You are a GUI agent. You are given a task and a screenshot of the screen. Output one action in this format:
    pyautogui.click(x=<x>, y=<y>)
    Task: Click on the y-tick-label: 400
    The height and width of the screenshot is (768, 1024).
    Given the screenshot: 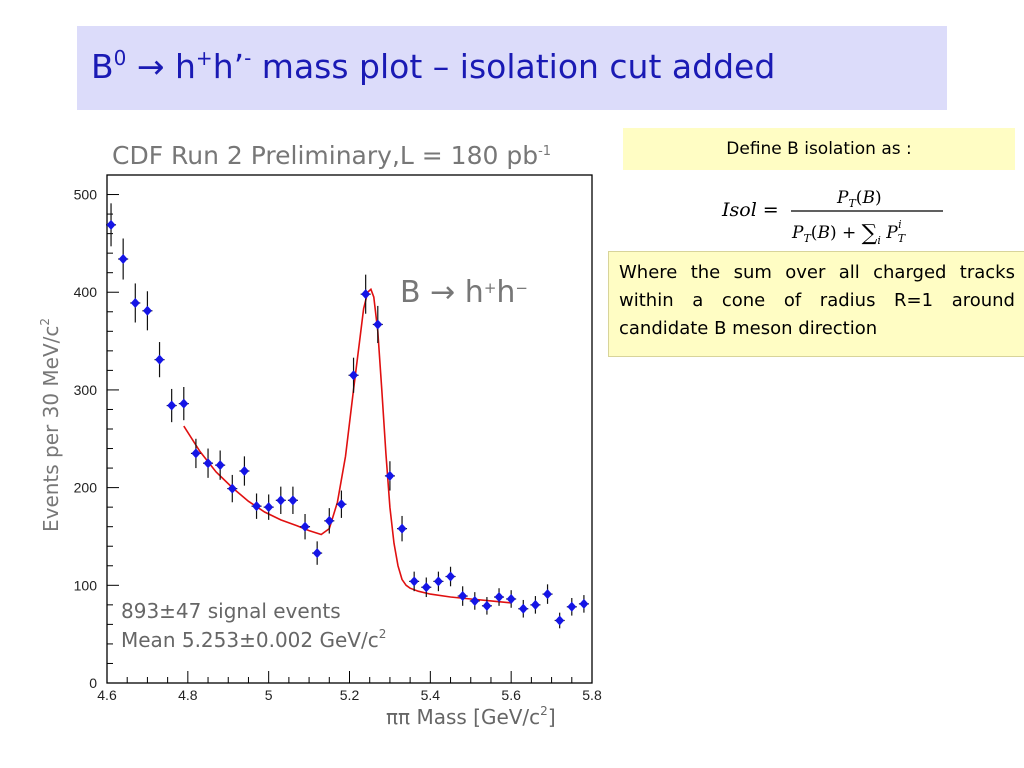 What is the action you would take?
    pyautogui.click(x=86, y=292)
    